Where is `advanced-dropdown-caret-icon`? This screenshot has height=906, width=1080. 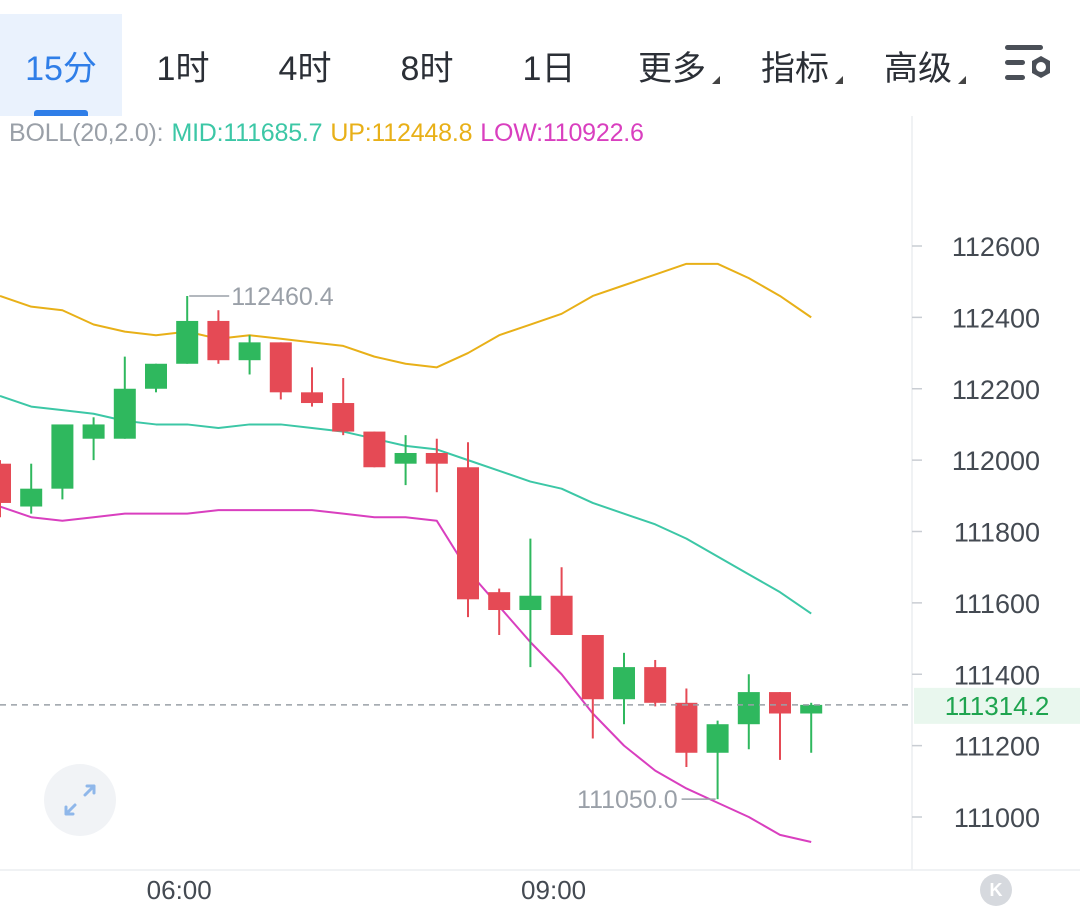
advanced-dropdown-caret-icon is located at coordinates (962, 80).